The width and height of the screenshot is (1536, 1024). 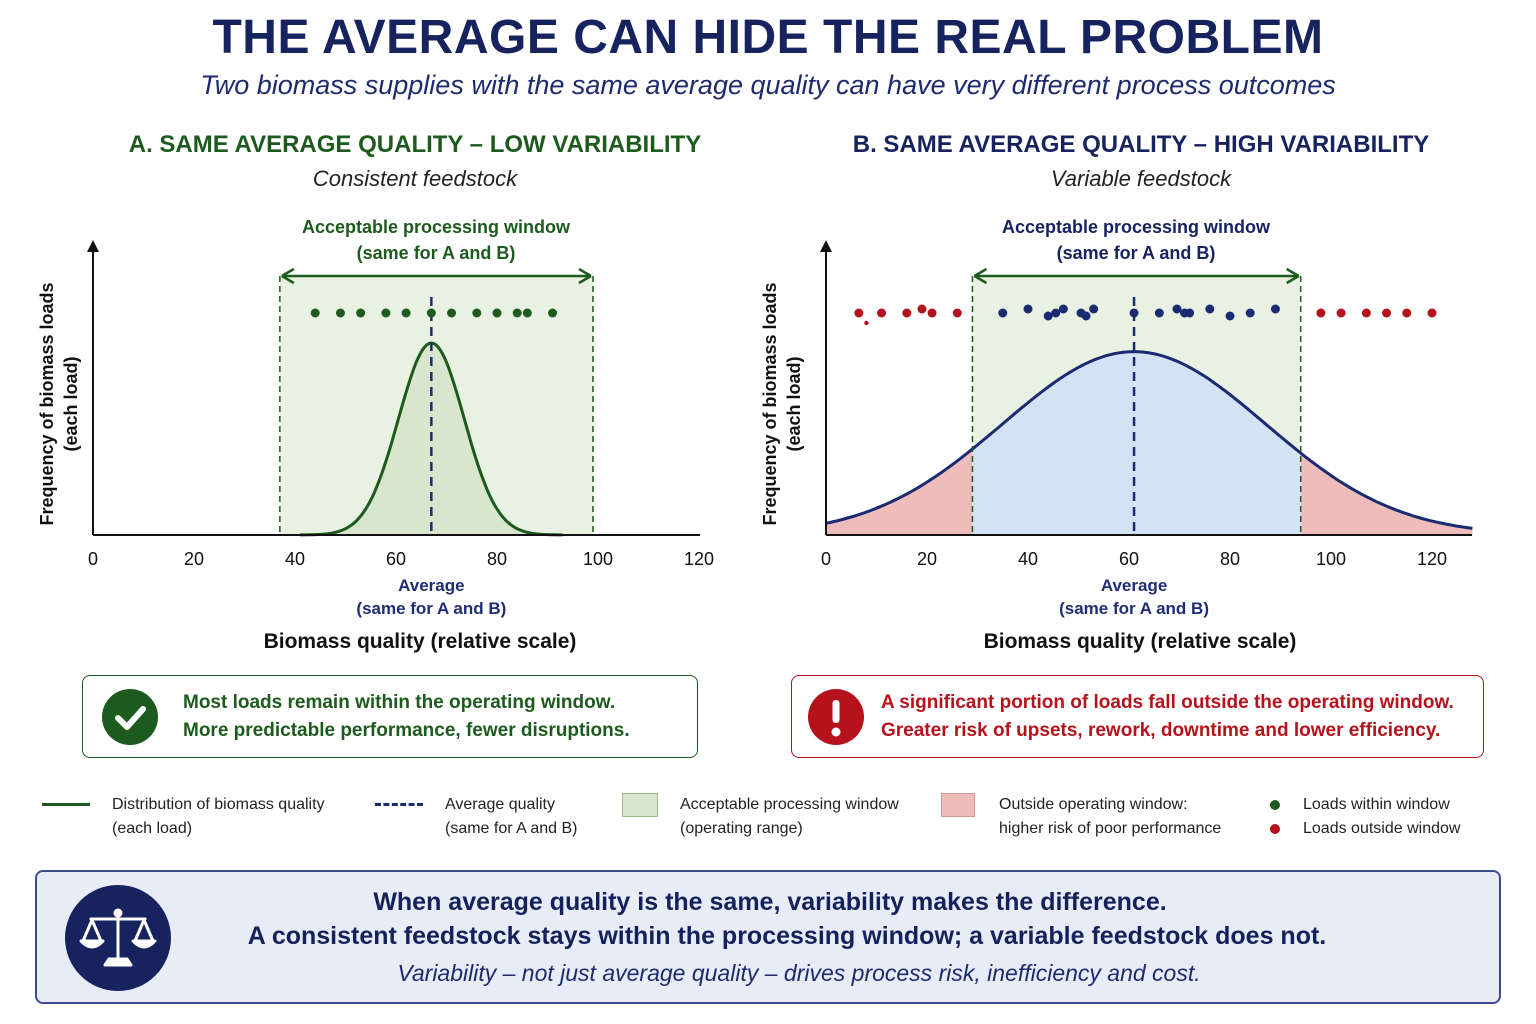 What do you see at coordinates (789, 804) in the screenshot?
I see `legend-window-label-1: Acceptable processing window` at bounding box center [789, 804].